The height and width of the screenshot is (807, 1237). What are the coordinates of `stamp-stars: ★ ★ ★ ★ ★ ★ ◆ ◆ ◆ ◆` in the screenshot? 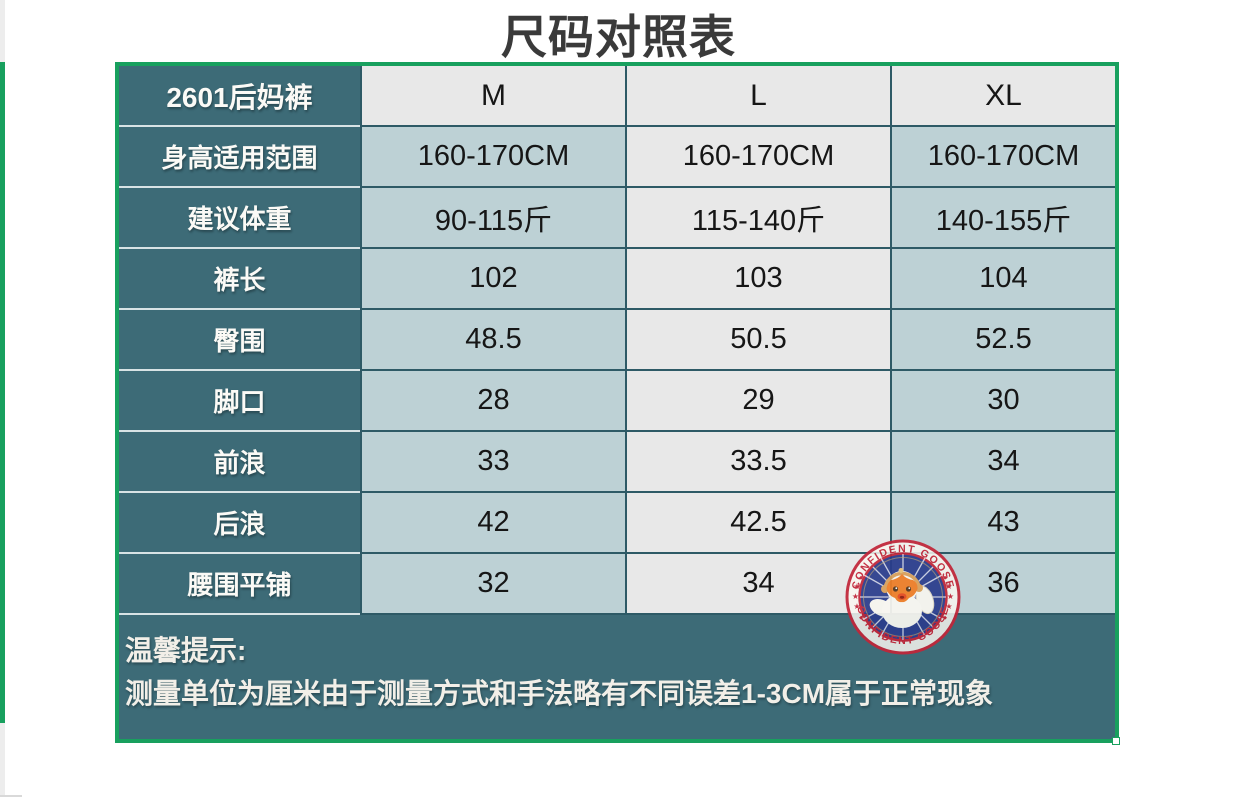 It's located at (903, 598).